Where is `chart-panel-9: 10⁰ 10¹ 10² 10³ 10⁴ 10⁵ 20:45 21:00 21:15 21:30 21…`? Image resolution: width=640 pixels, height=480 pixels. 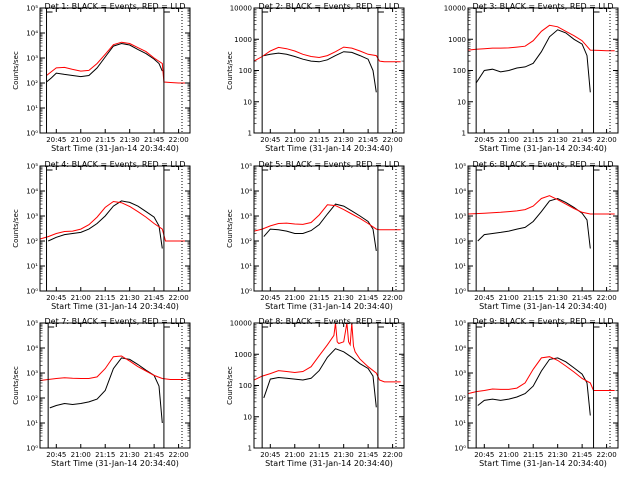
chart-panel-9: 10⁰ 10¹ 10² 10³ 10⁴ 10⁵ 20:45 21:00 21:15 21:30 21… is located at coordinates (536, 392).